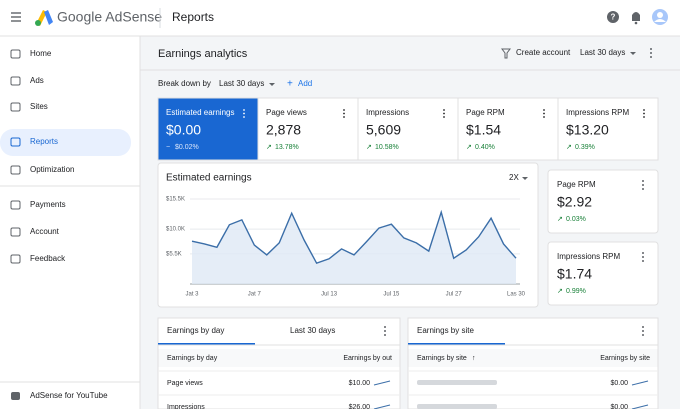  What do you see at coordinates (192, 358) in the screenshot?
I see `column-header: Earnings by day` at bounding box center [192, 358].